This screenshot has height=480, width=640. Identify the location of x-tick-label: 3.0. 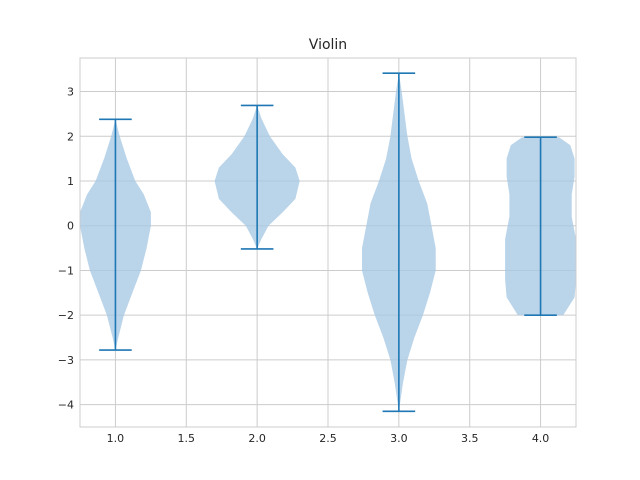
(399, 438).